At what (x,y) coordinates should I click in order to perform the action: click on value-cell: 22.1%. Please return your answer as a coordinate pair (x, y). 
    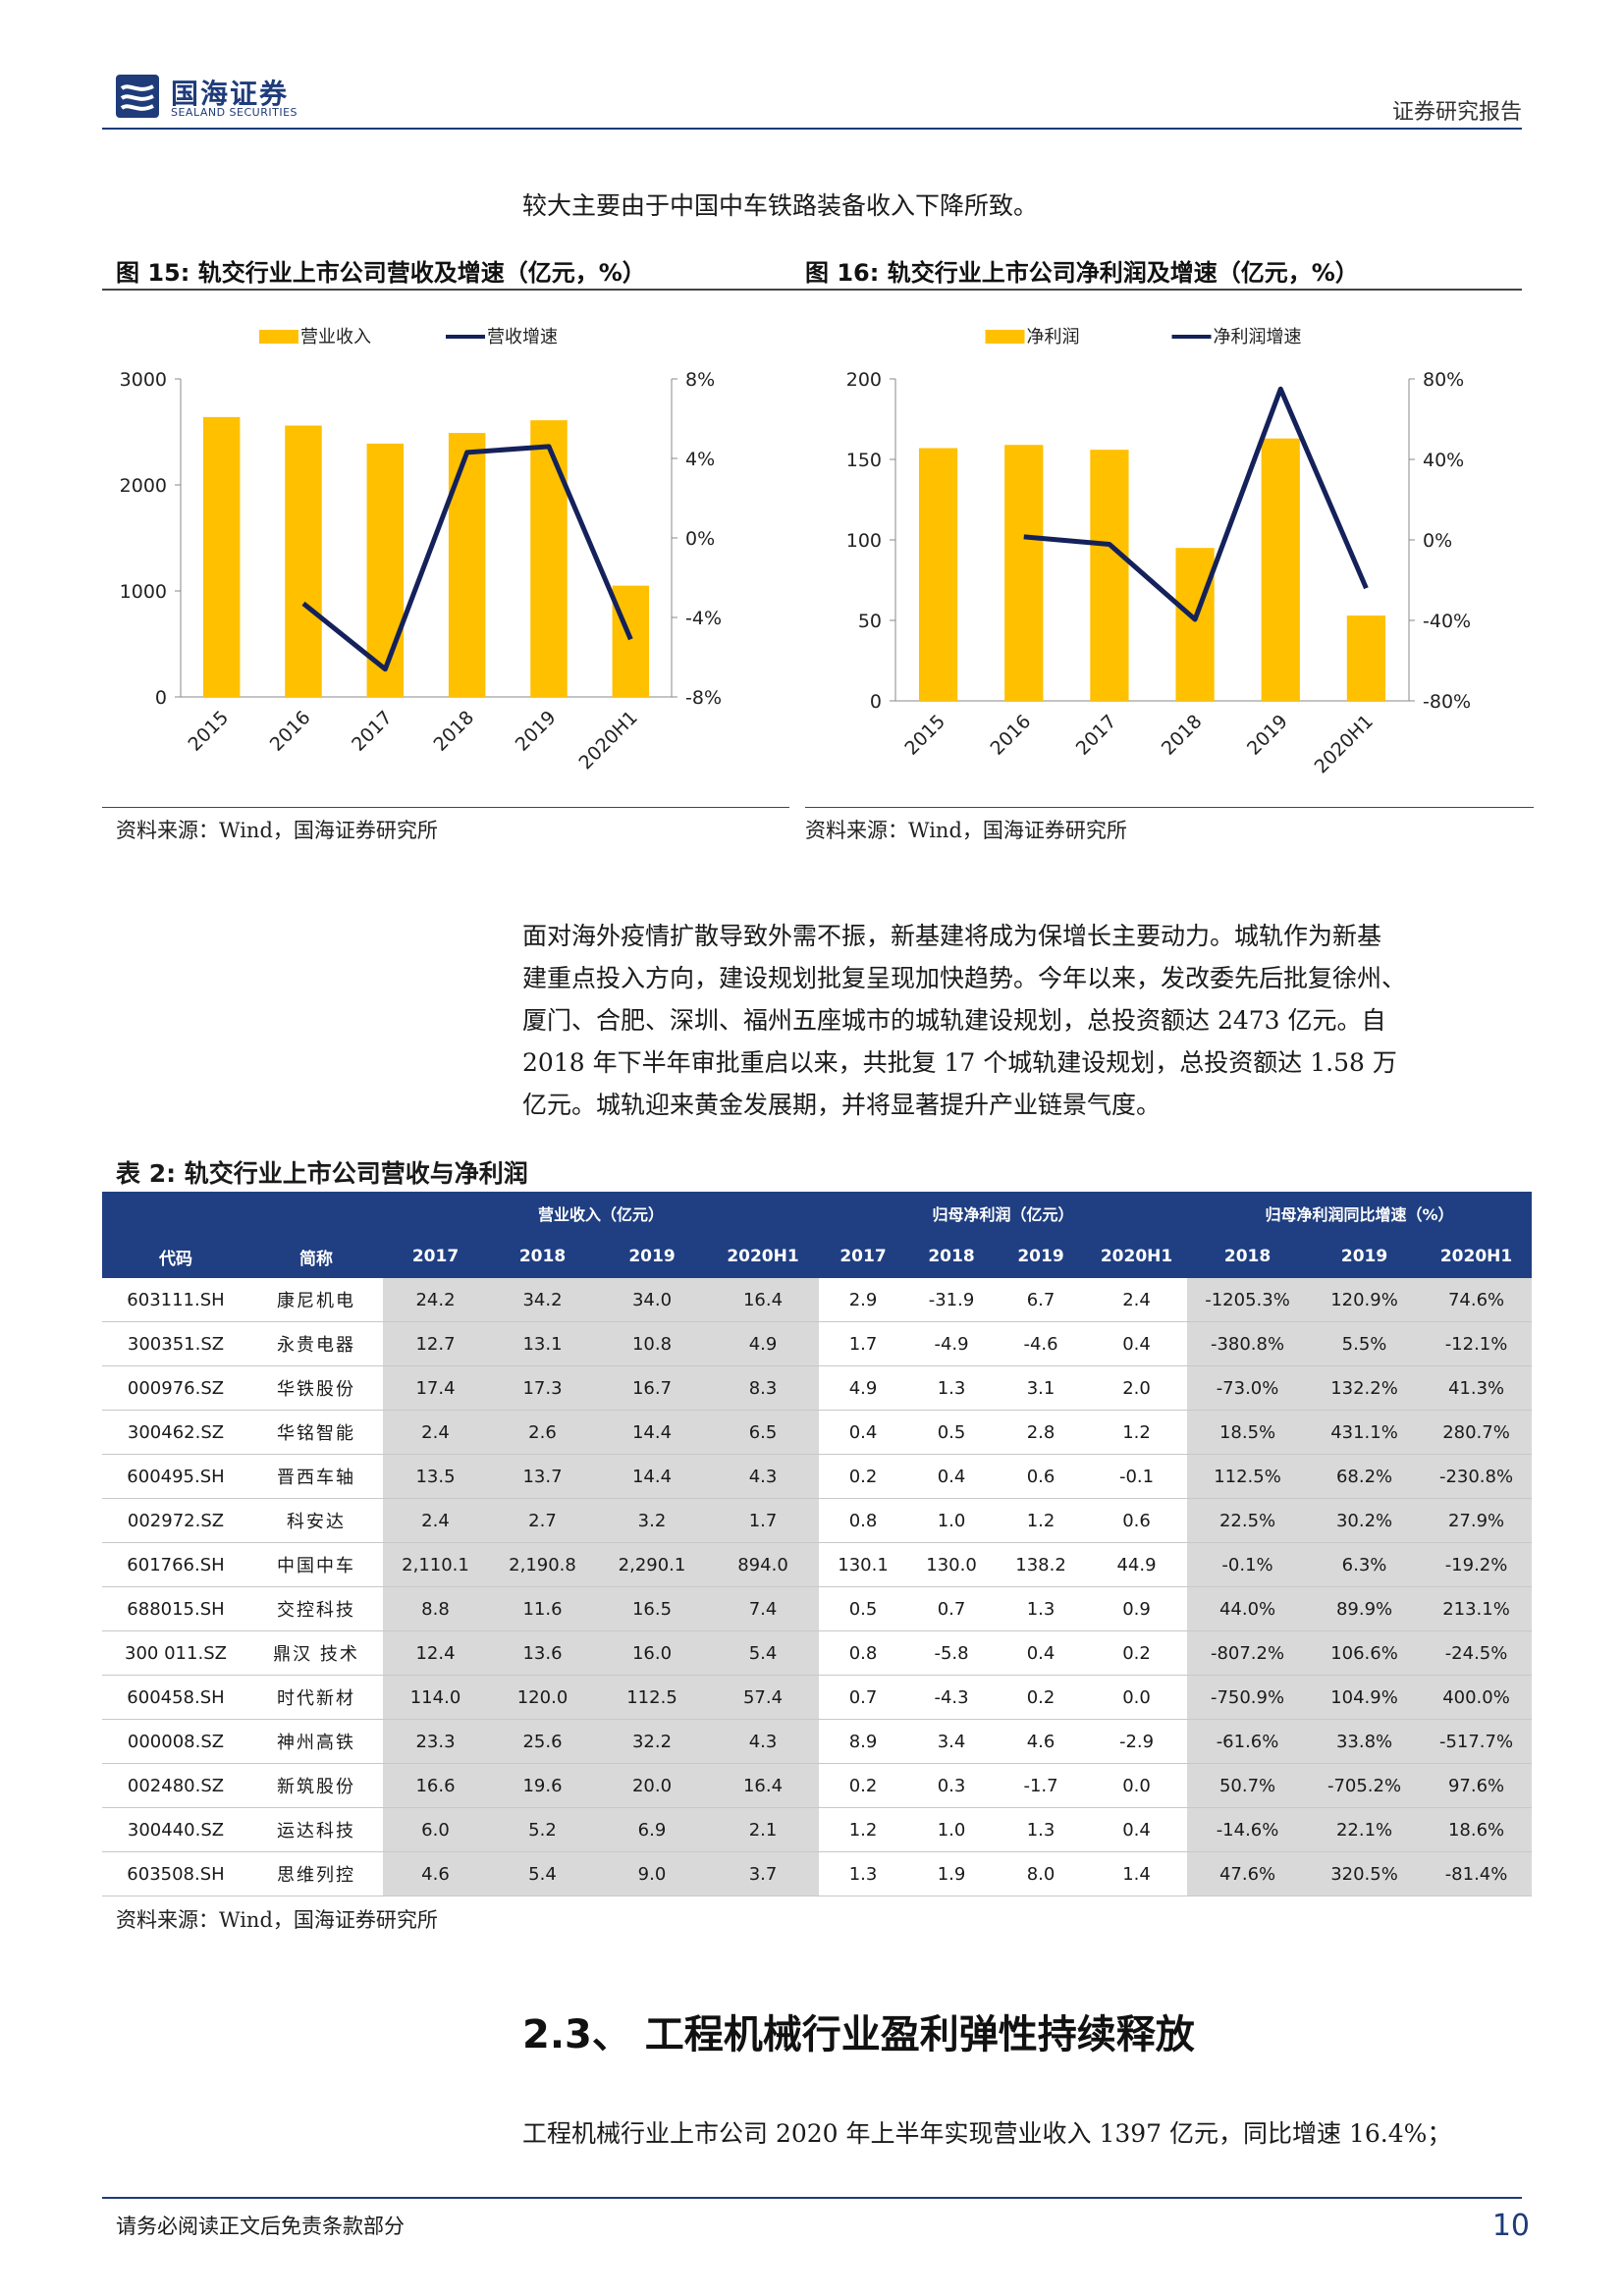
    Looking at the image, I should click on (1365, 1830).